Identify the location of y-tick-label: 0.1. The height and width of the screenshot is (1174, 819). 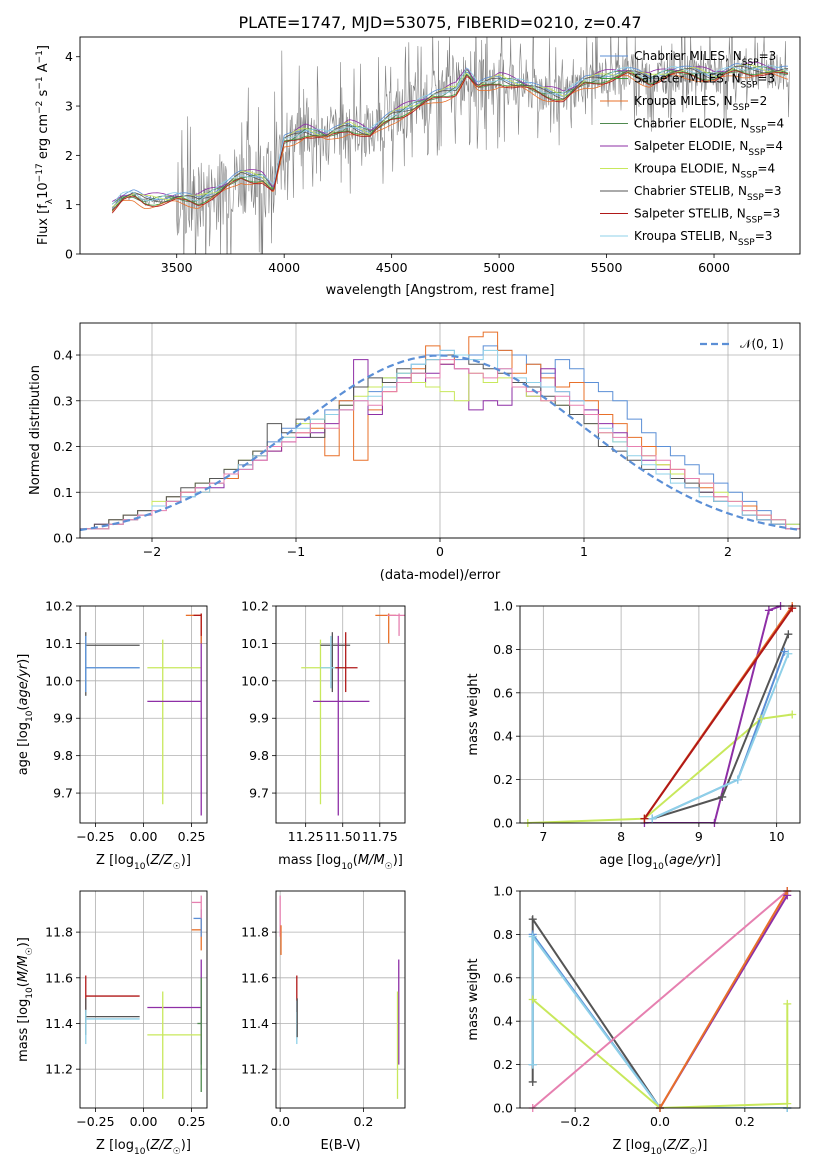
(63, 492).